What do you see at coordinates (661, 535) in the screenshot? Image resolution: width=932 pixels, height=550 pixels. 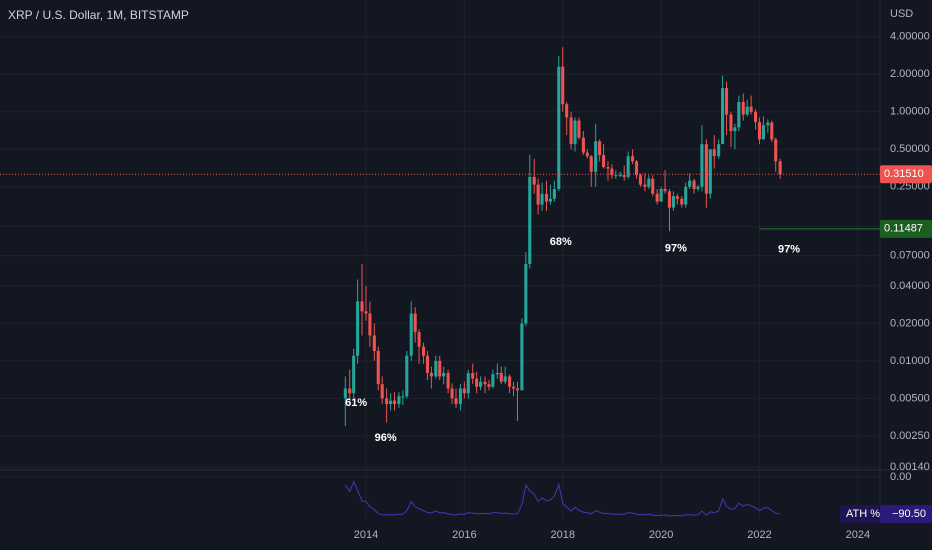 I see `x-tick-label: 2020` at bounding box center [661, 535].